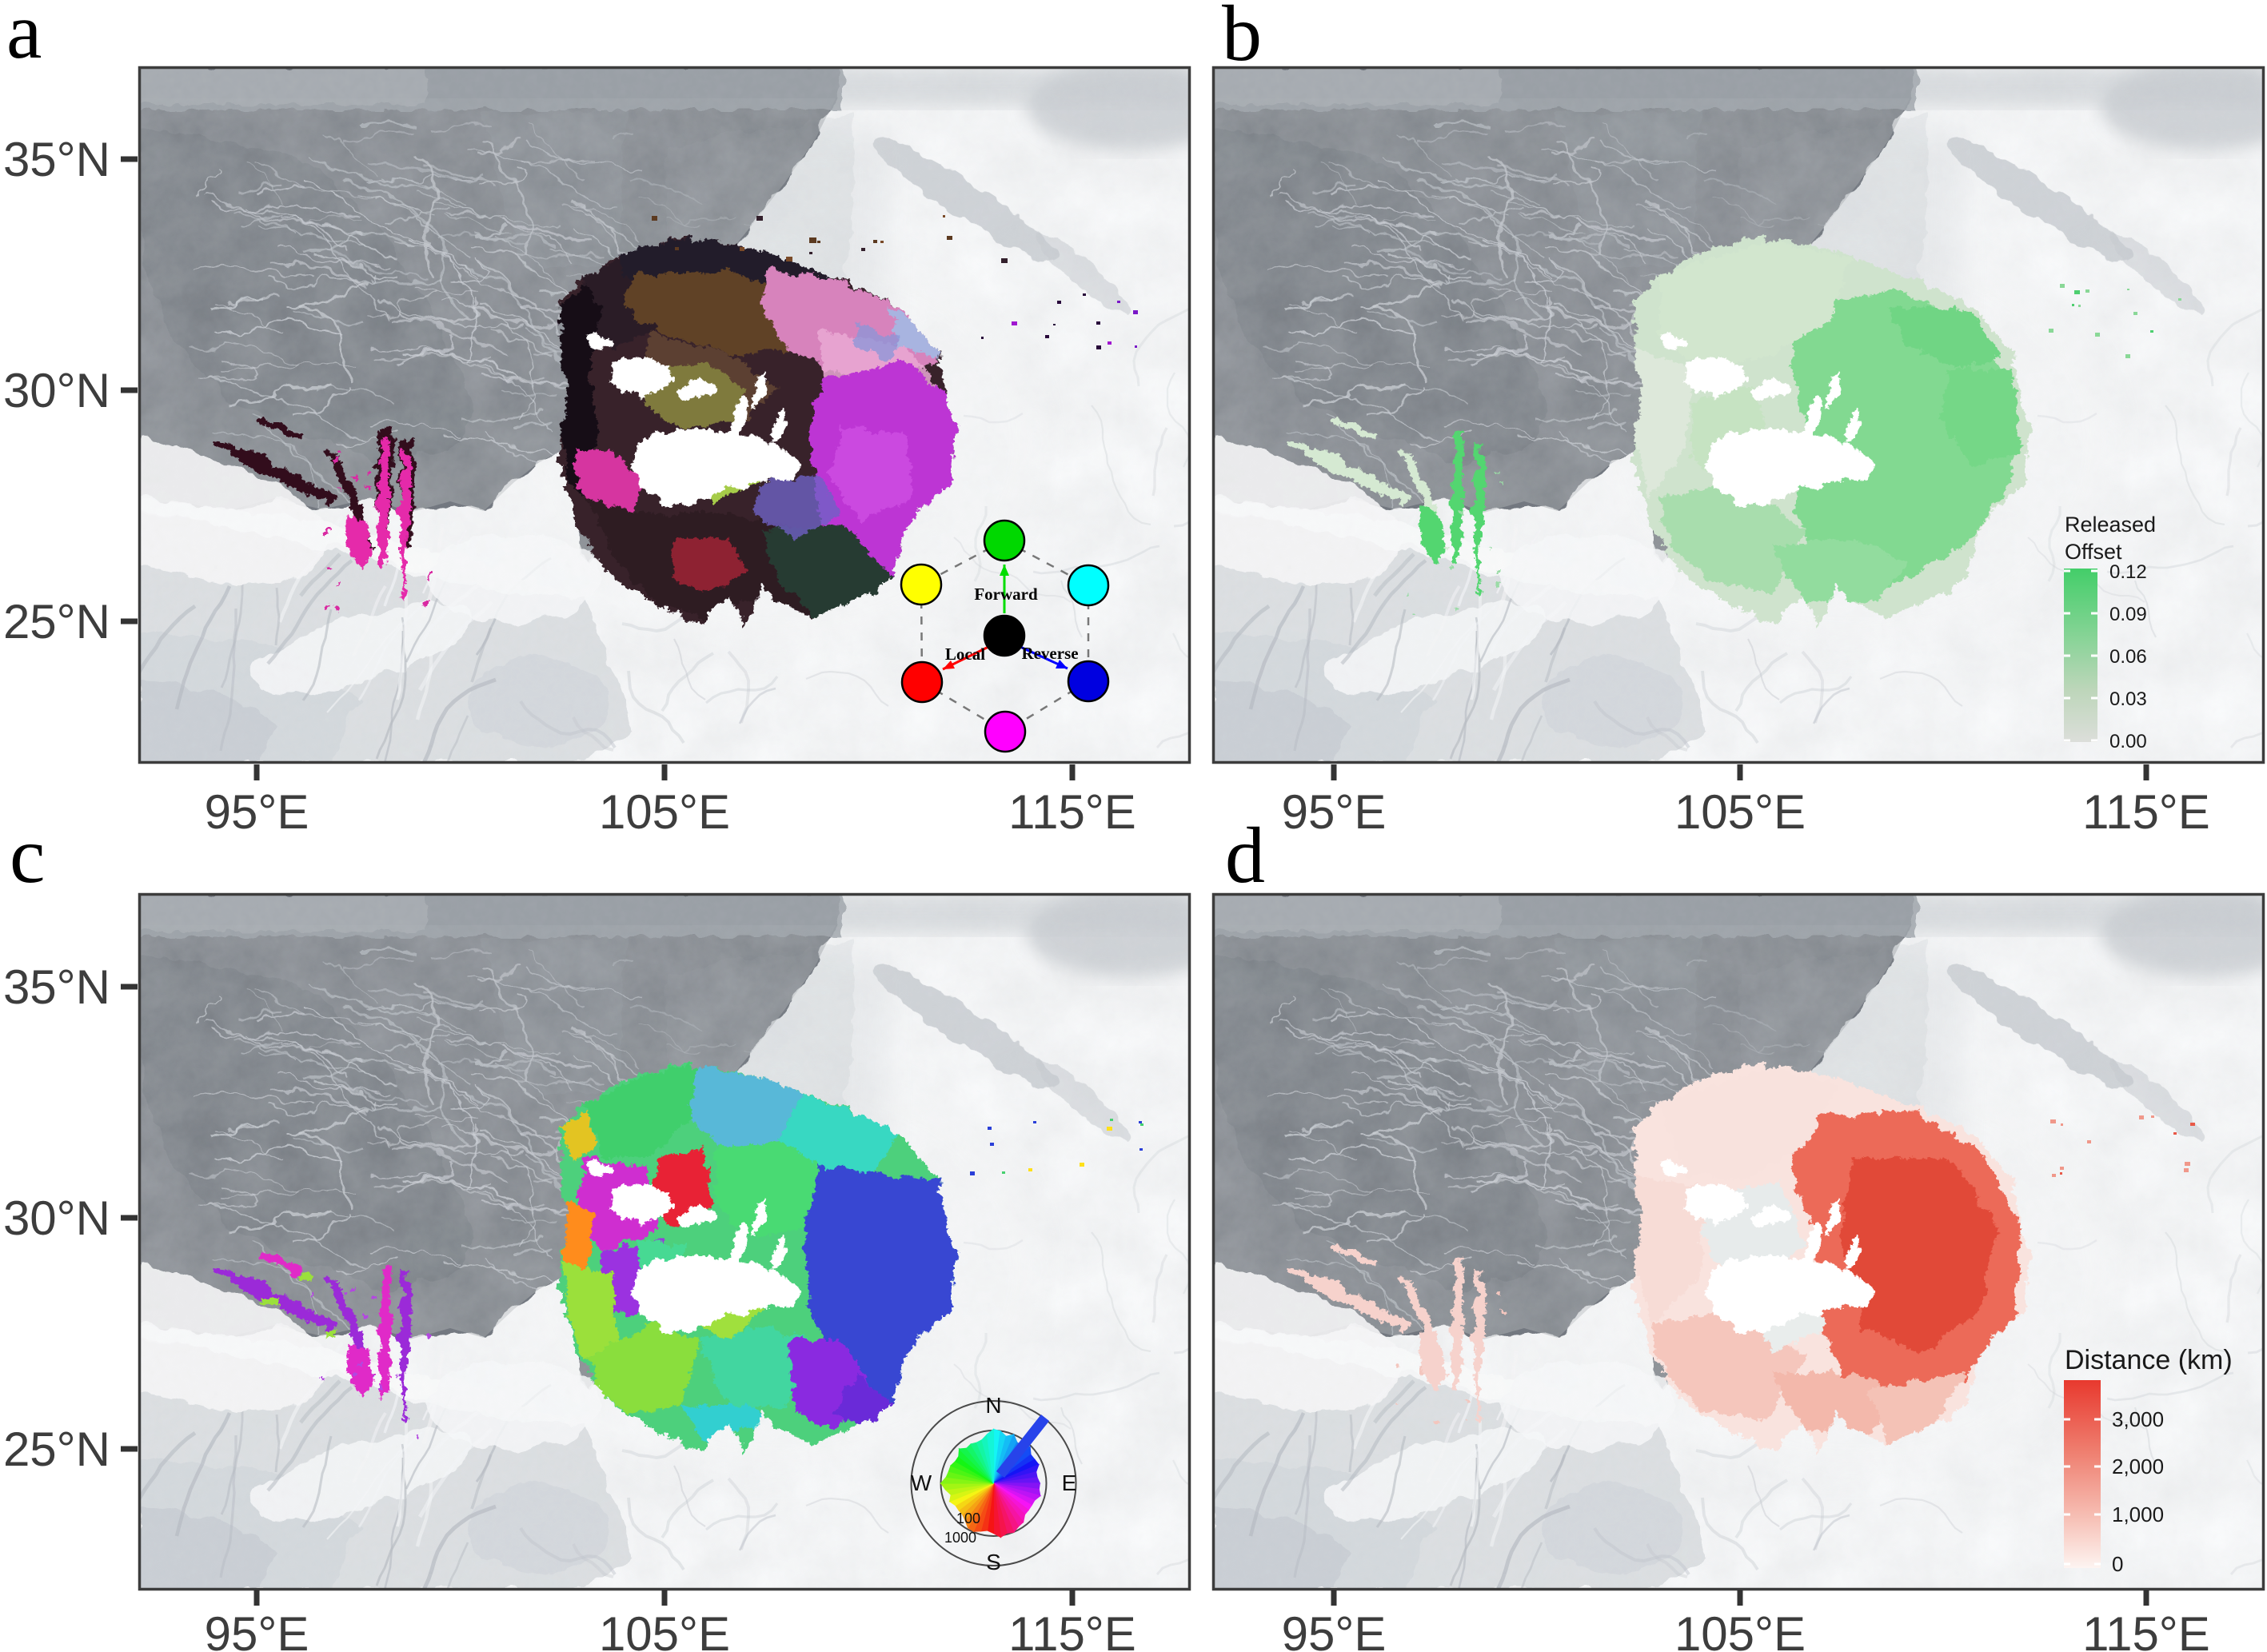  What do you see at coordinates (2128, 741) in the screenshot?
I see `svg-text: 0.00` at bounding box center [2128, 741].